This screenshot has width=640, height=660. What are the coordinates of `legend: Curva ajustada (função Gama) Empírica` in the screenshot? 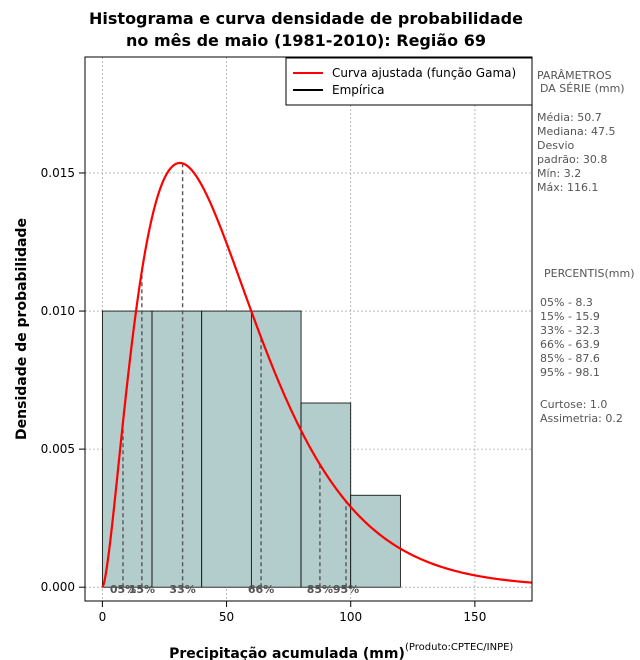 It's located at (409, 81).